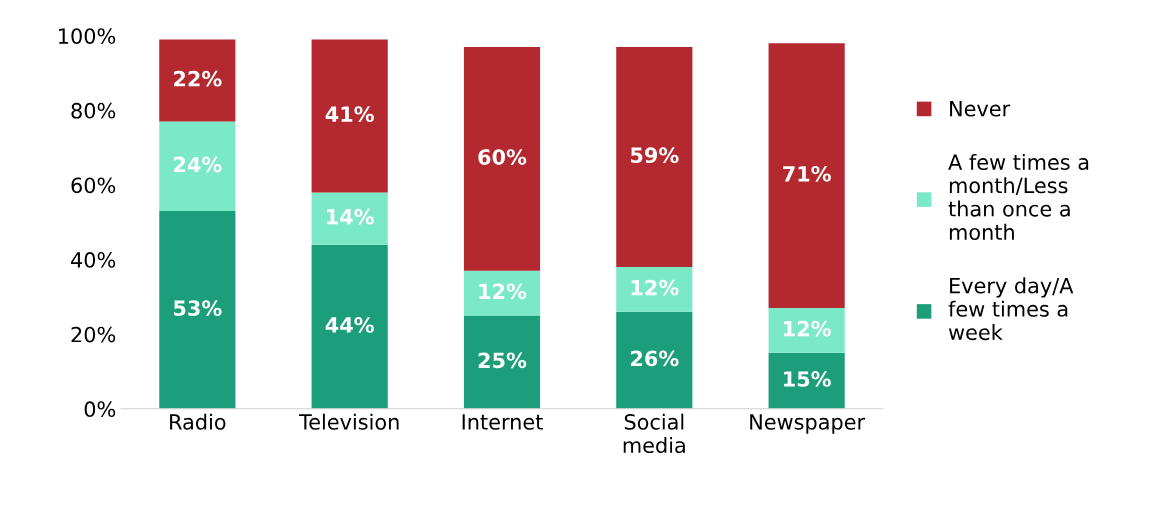 This screenshot has width=1154, height=511. Describe the element at coordinates (100, 409) in the screenshot. I see `y-tick-label: 0%` at that location.